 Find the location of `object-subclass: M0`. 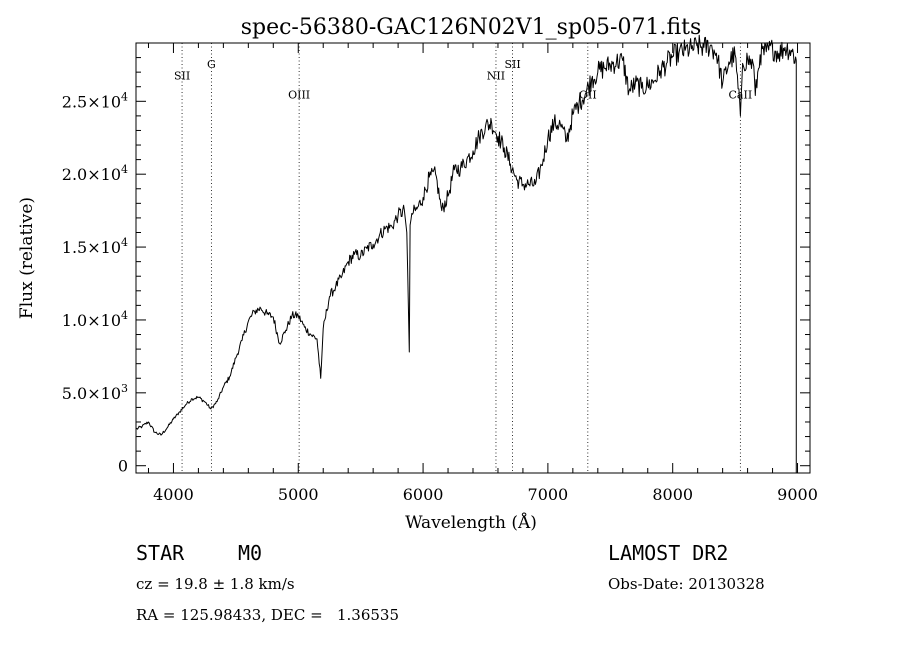

object-subclass: M0 is located at coordinates (250, 553).